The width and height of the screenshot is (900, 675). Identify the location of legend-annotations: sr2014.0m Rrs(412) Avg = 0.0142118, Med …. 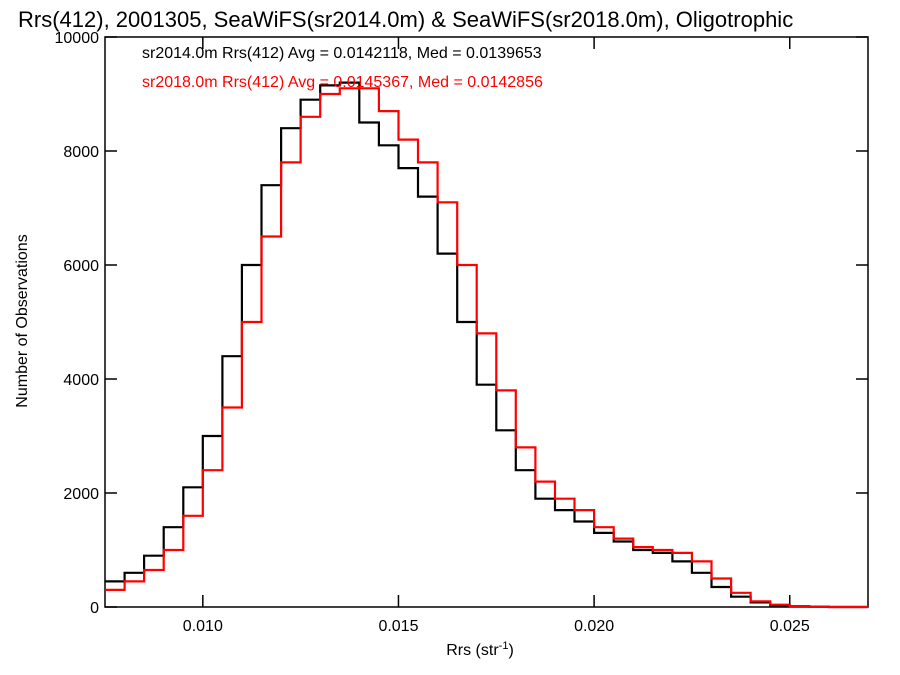
(342, 68).